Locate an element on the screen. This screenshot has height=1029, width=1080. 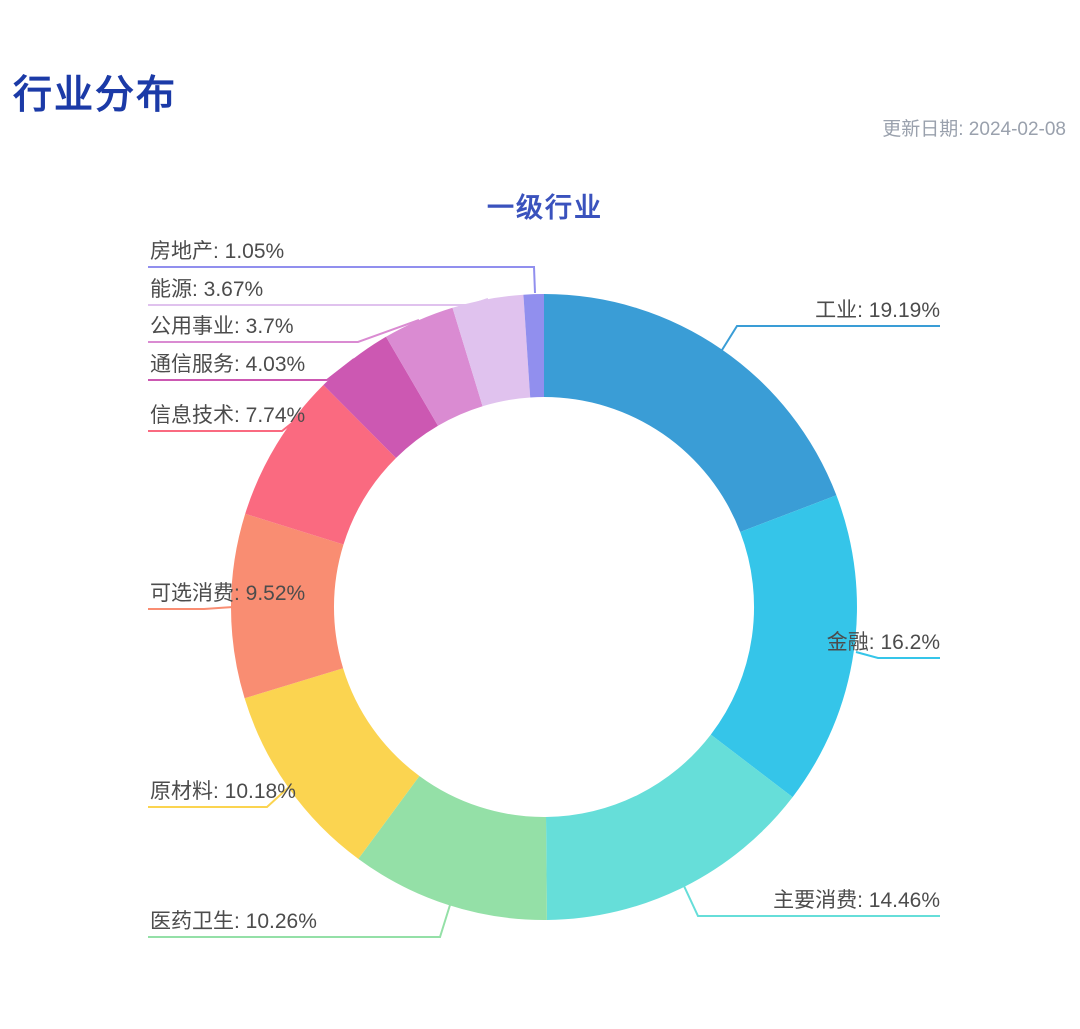
pie-label: 房地产: 1.05% is located at coordinates (217, 251).